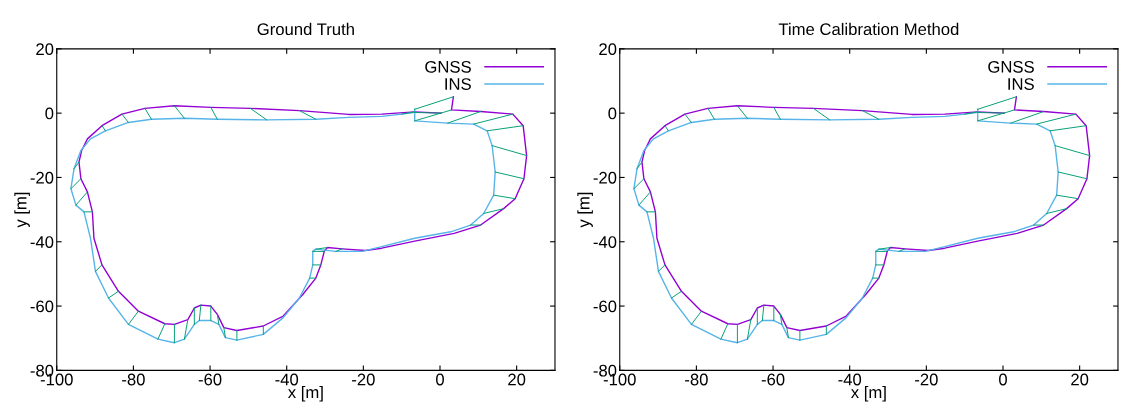 Image resolution: width=1135 pixels, height=407 pixels. Describe the element at coordinates (868, 29) in the screenshot. I see `chart-title: Time Calibration Method` at that location.